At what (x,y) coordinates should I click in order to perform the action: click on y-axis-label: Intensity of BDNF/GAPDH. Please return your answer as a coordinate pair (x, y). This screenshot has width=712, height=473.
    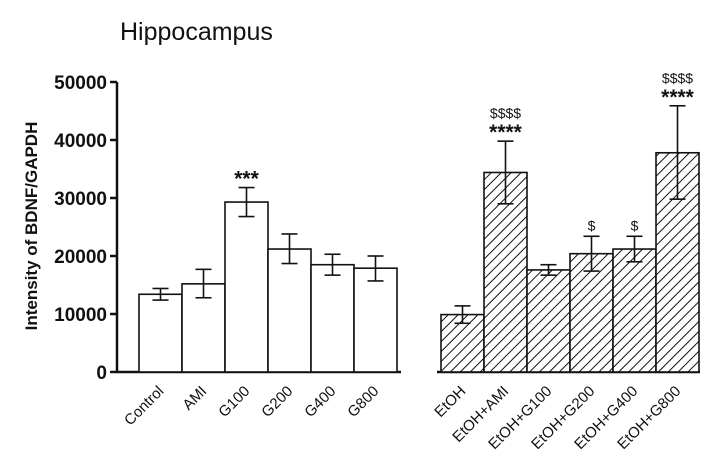
    Looking at the image, I should click on (31, 226).